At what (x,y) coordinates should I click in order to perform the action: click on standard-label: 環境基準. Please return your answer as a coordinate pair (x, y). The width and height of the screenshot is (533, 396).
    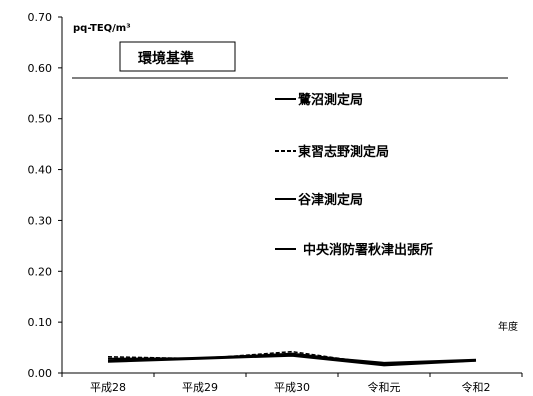
    Looking at the image, I should click on (166, 58).